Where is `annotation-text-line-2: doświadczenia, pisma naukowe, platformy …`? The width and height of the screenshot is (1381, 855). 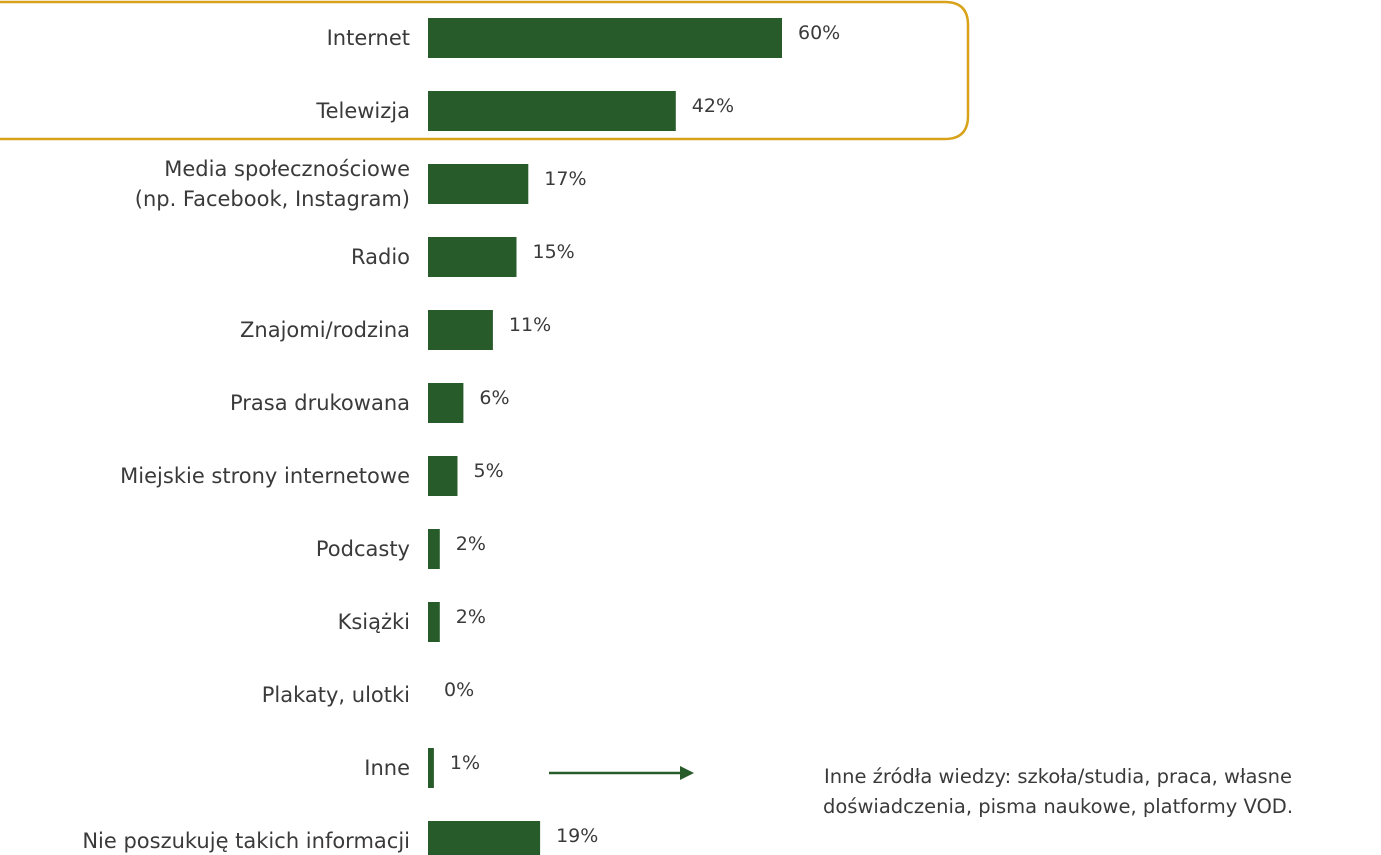 annotation-text-line-2: doświadczenia, pisma naukowe, platformy … is located at coordinates (1058, 806).